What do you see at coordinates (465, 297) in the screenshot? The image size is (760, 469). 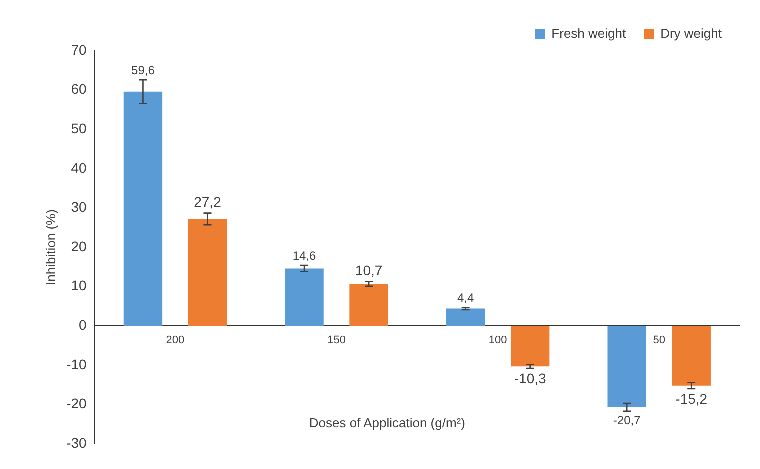 I see `data-label: 4,4` at bounding box center [465, 297].